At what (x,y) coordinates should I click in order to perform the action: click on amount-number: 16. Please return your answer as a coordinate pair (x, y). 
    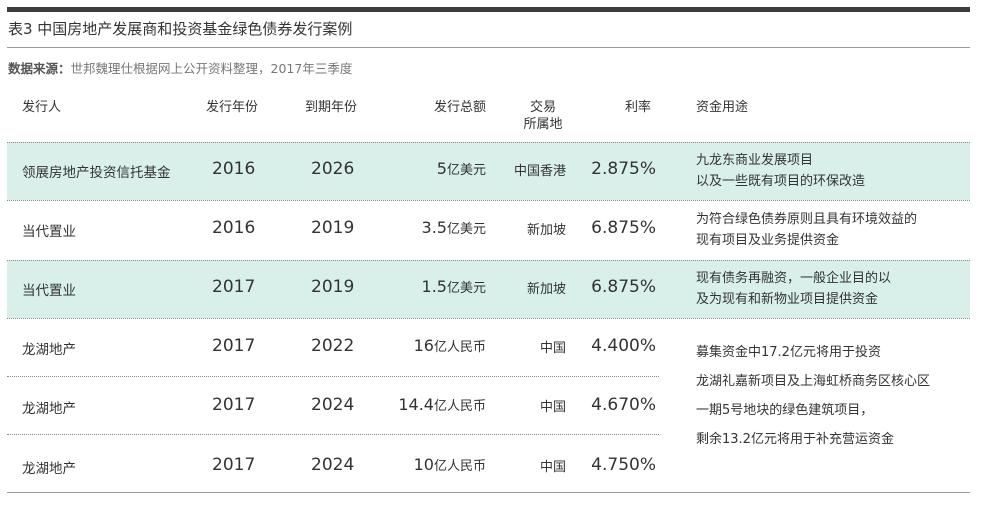
    Looking at the image, I should click on (423, 345).